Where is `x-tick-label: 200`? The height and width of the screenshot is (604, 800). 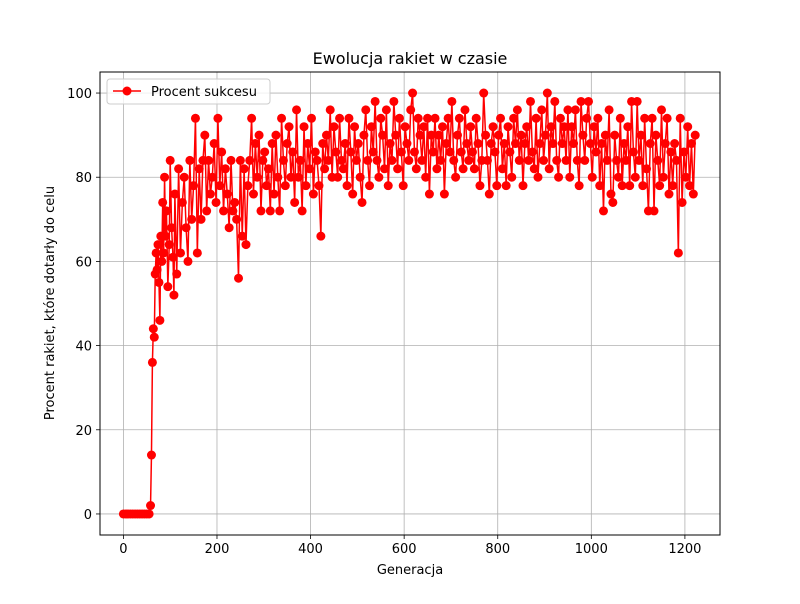 x-tick-label: 200 is located at coordinates (217, 549).